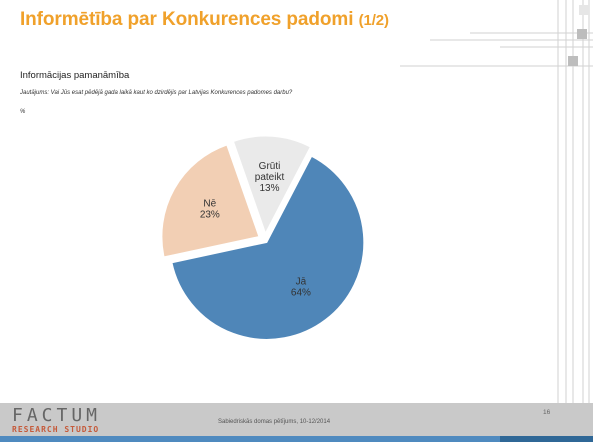 The width and height of the screenshot is (593, 442). What do you see at coordinates (56, 429) in the screenshot?
I see `factum-logo-subtitle: RESEARCH STUDIO` at bounding box center [56, 429].